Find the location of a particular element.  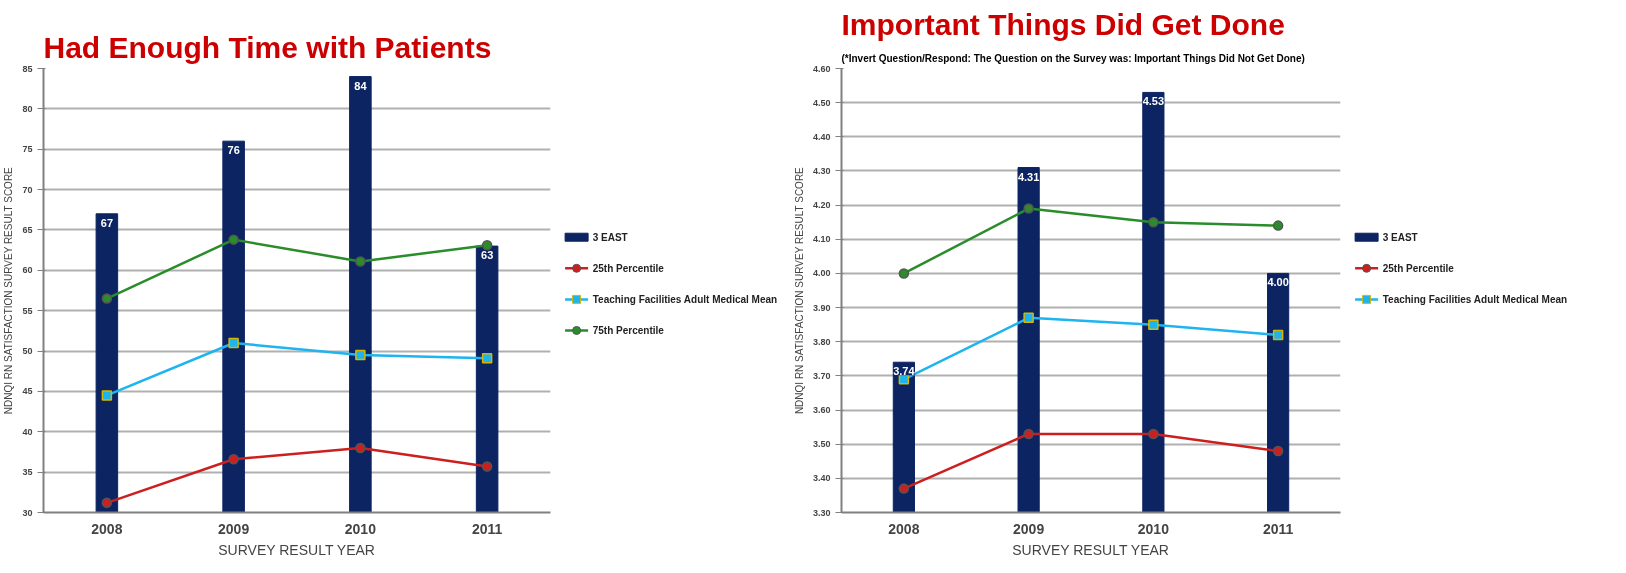

data-label: 4.53 is located at coordinates (1153, 101).